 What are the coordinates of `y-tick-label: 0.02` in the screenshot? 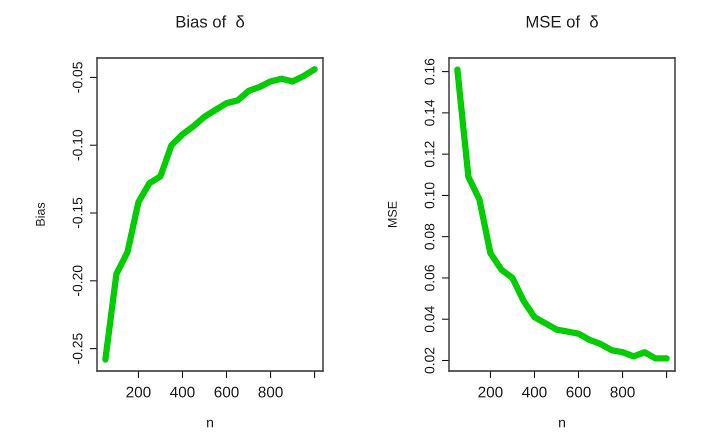 It's located at (429, 361).